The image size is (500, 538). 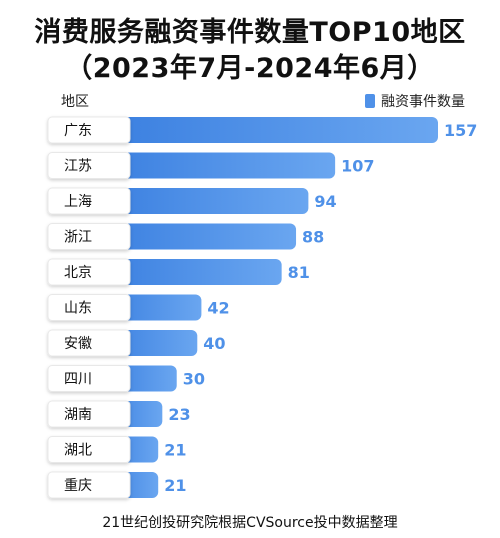 What do you see at coordinates (192, 272) in the screenshot?
I see `bar-北京` at bounding box center [192, 272].